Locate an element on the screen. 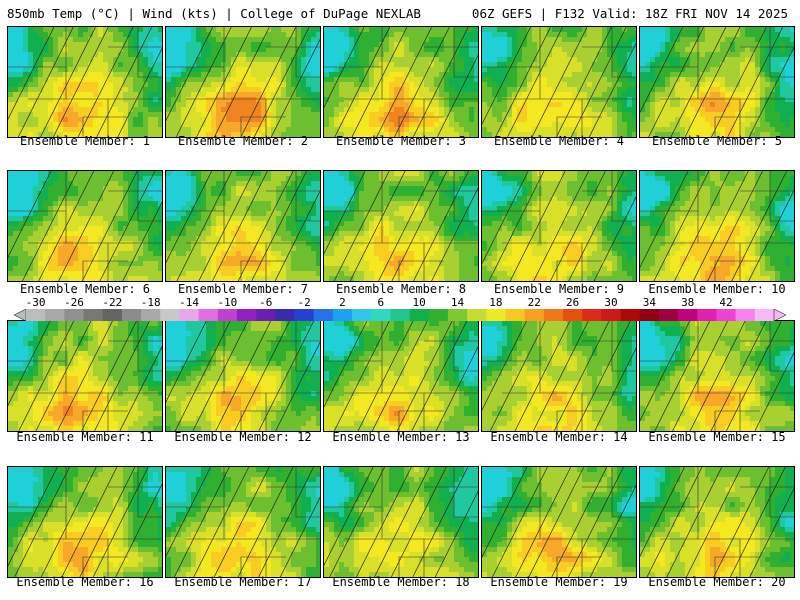 The width and height of the screenshot is (800, 600). colorbar-tick-label: -14 is located at coordinates (189, 302).